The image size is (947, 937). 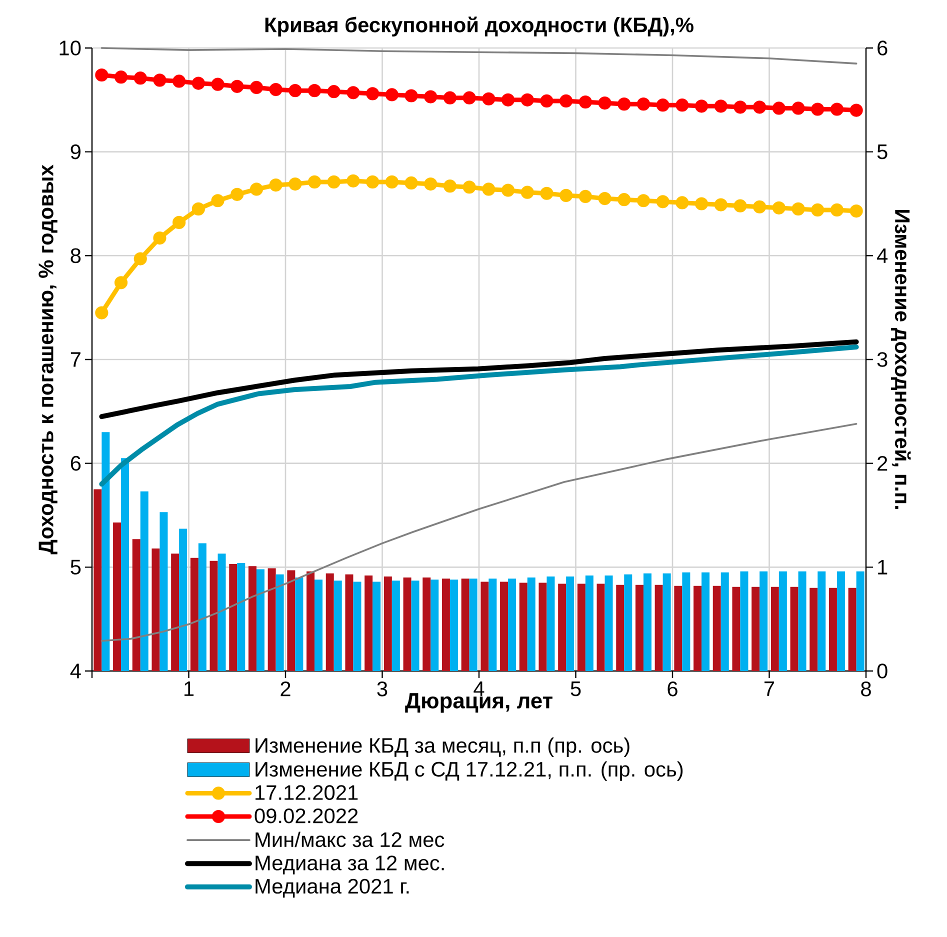 What do you see at coordinates (575, 689) in the screenshot?
I see `x-tick-label: 5` at bounding box center [575, 689].